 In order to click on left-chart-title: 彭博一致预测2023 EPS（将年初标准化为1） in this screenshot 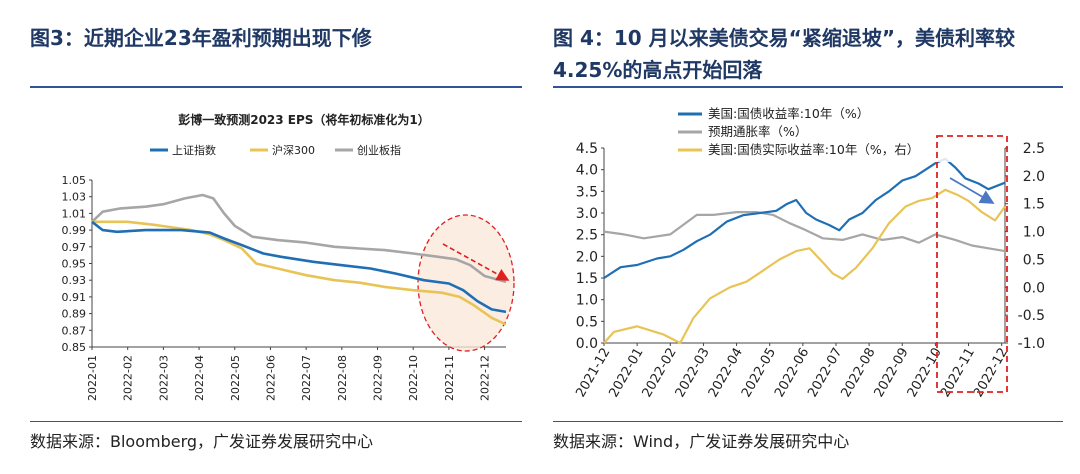, I will do `click(304, 119)`.